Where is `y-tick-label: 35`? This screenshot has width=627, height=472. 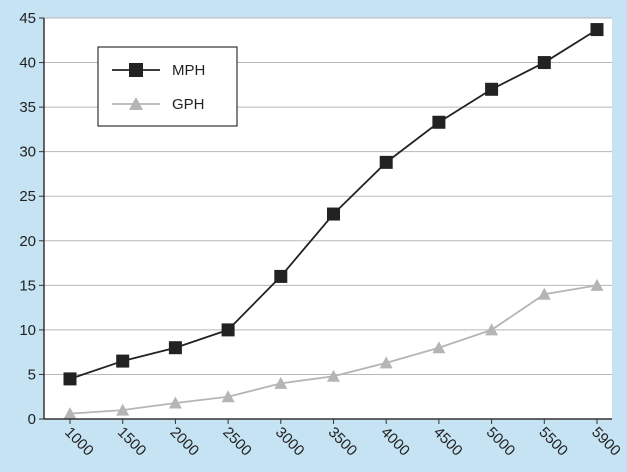
y-tick-label: 35 is located at coordinates (27, 107).